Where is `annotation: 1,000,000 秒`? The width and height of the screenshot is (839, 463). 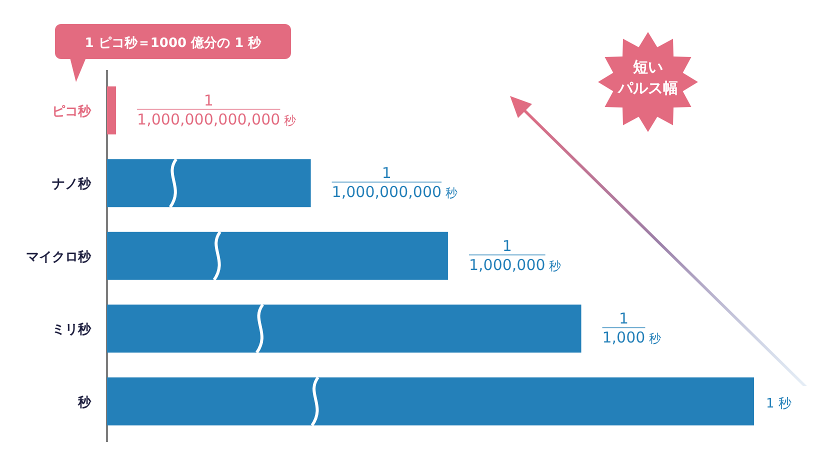
annotation: 1,000,000 秒 is located at coordinates (515, 265).